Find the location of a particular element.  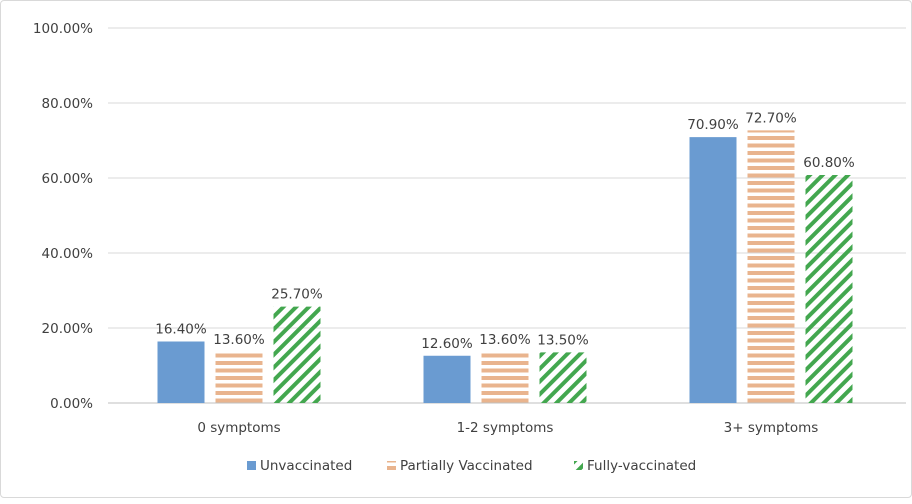

y-tick-label: 100.00% is located at coordinates (63, 29).